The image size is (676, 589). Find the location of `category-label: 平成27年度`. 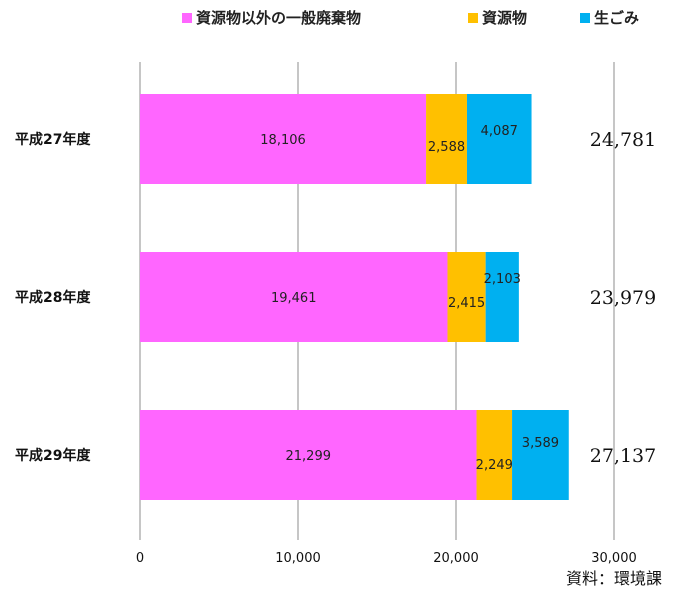

category-label: 平成27年度 is located at coordinates (53, 139).